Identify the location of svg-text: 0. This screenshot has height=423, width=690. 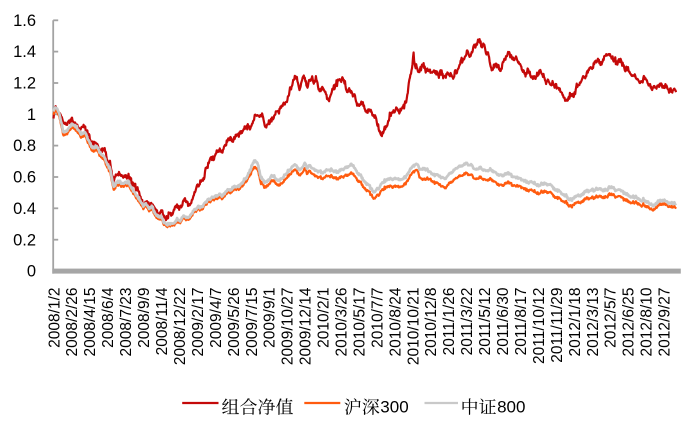
(31, 272).